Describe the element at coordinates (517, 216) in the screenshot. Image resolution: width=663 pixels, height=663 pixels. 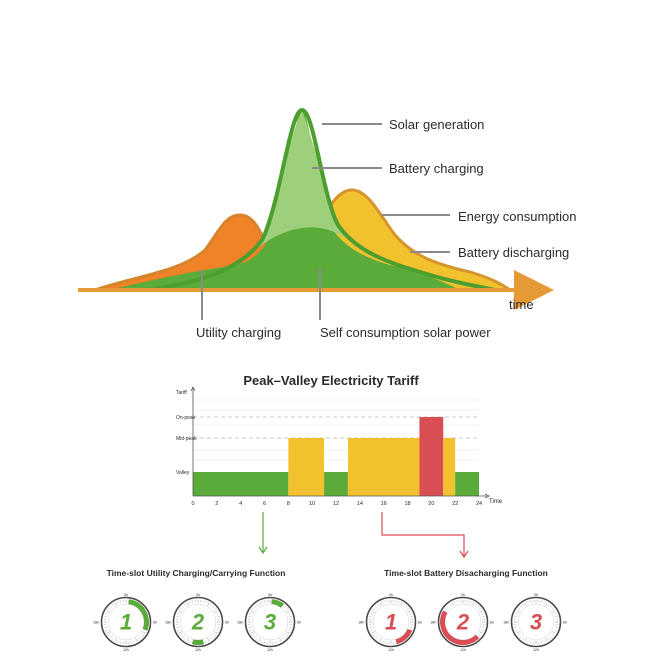
I see `label-energy-consumption: Energy consumption` at that location.